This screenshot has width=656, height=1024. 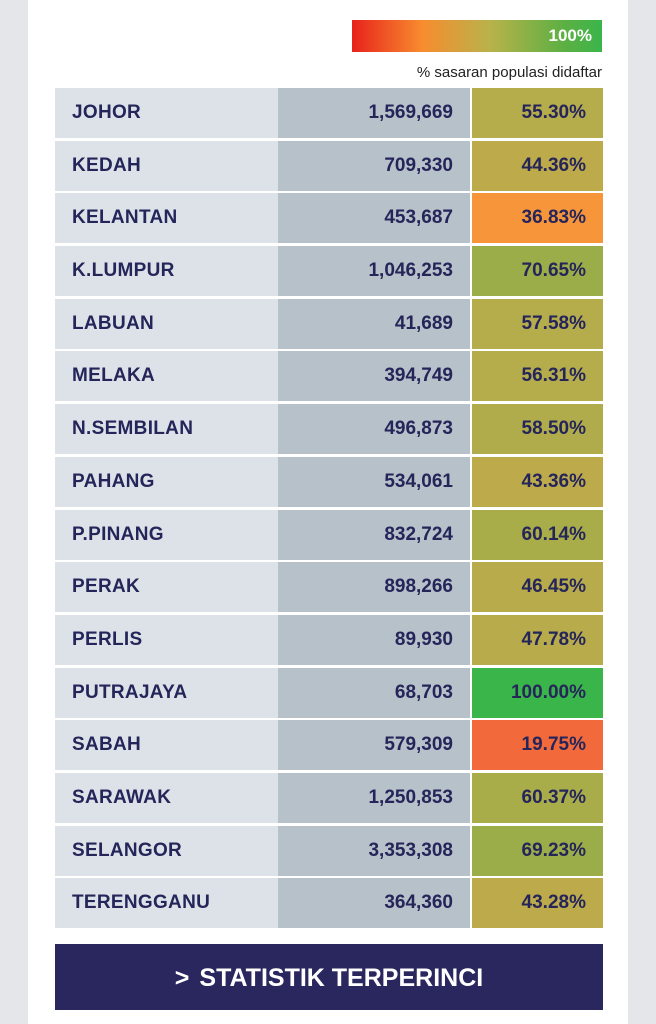 I want to click on registered-count: 3,353,308, so click(x=374, y=850).